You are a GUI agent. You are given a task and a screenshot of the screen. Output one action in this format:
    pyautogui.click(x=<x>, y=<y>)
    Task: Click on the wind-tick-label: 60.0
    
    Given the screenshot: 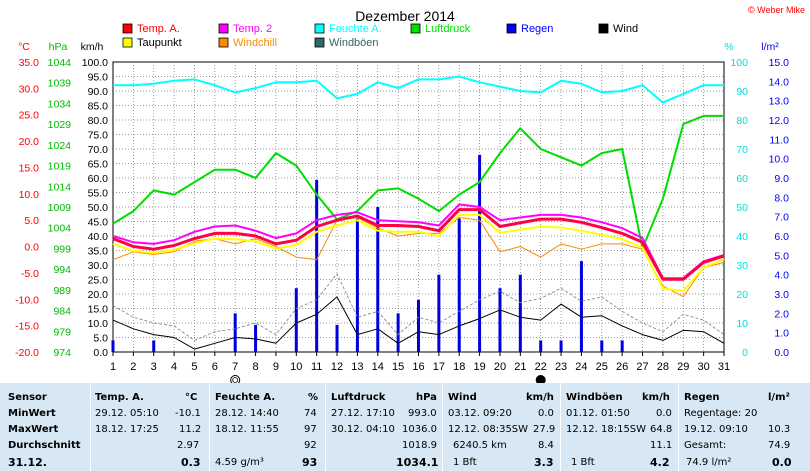 What is the action you would take?
    pyautogui.click(x=98, y=179)
    